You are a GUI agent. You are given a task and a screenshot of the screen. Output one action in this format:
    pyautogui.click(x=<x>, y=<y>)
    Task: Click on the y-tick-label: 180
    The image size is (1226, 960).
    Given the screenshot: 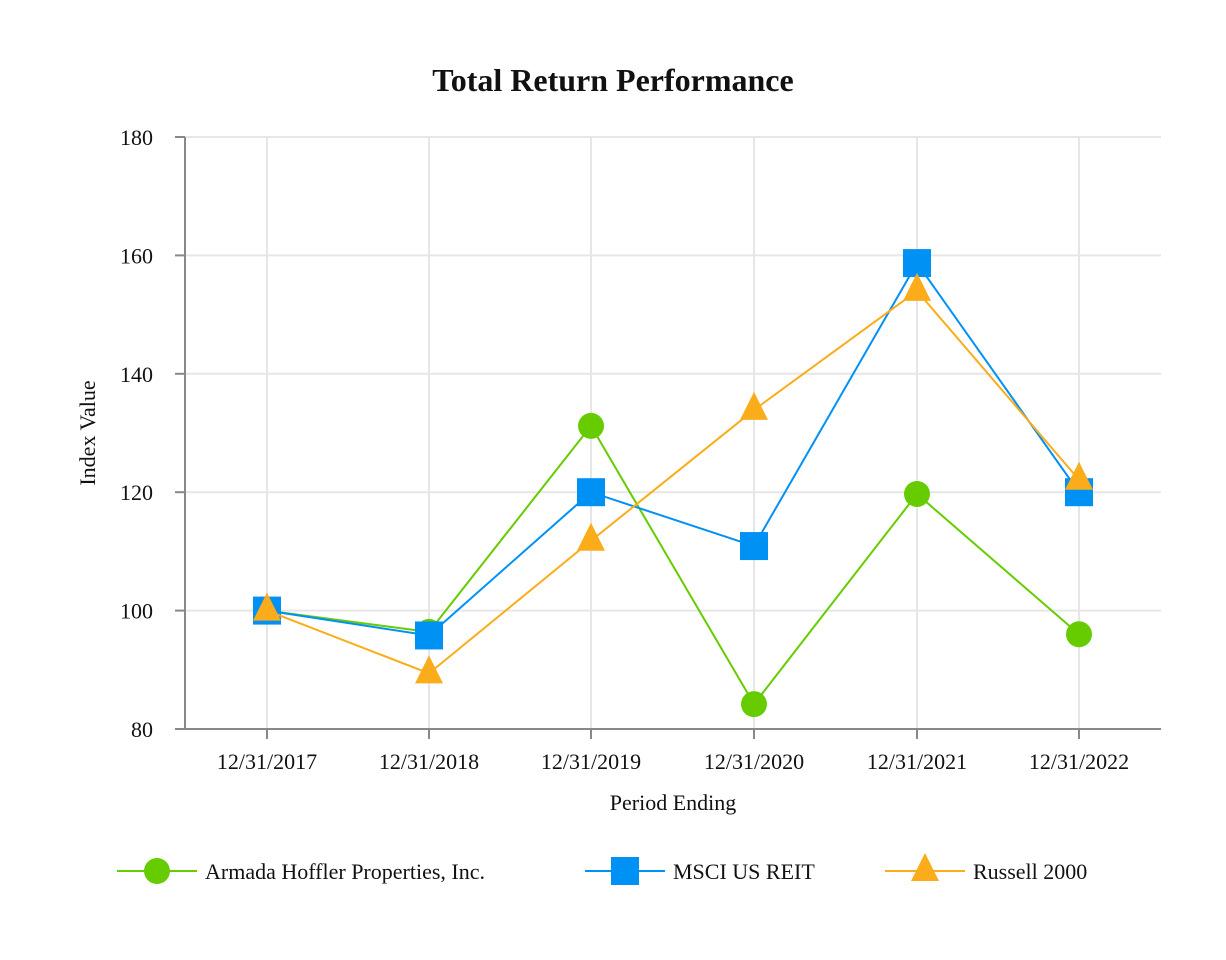 What is the action you would take?
    pyautogui.click(x=136, y=137)
    